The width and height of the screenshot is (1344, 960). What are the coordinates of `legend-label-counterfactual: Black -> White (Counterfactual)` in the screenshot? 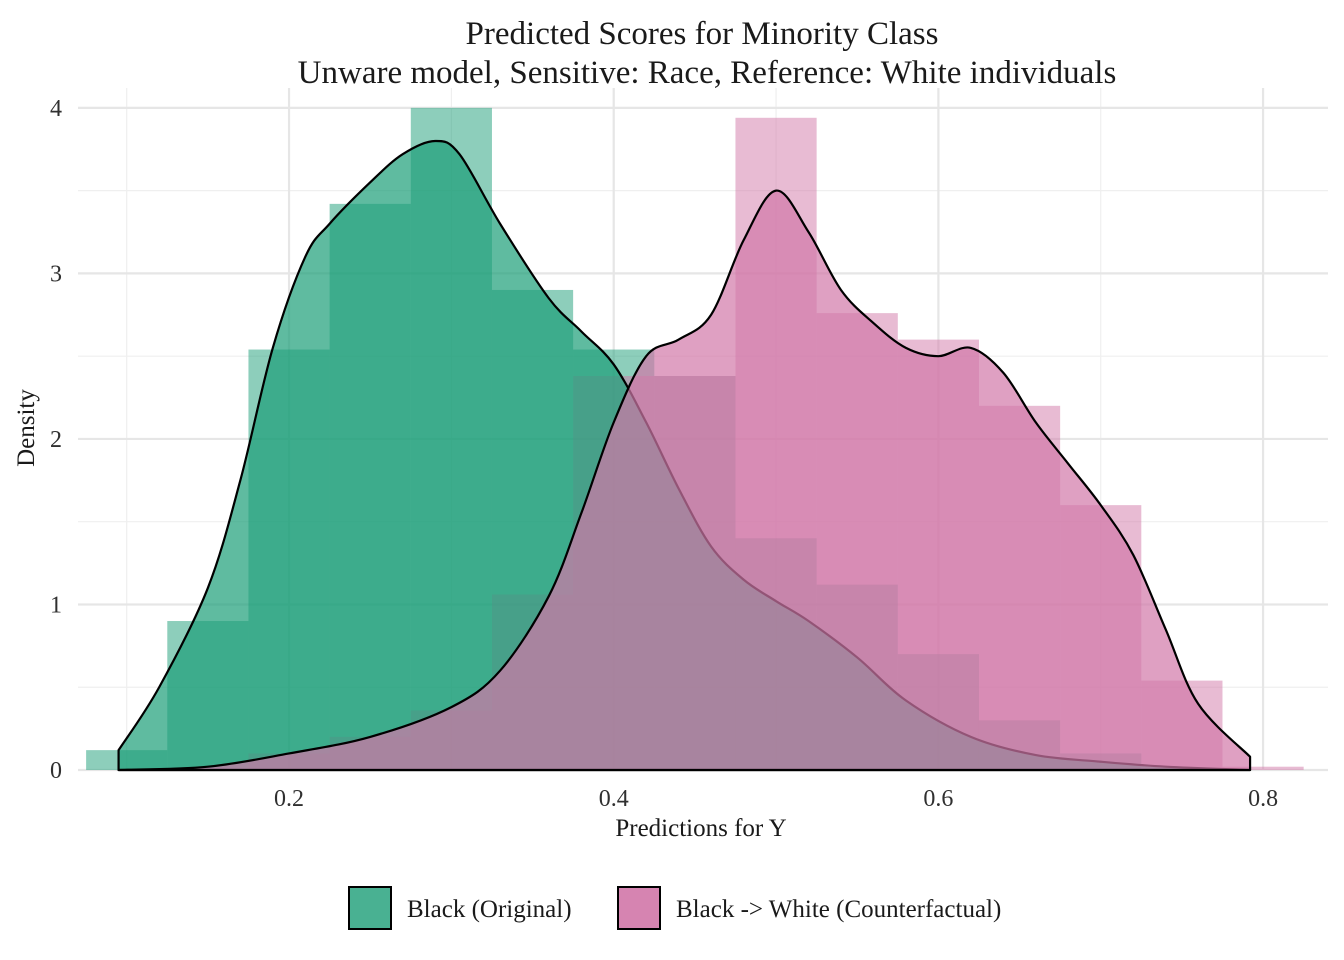 It's located at (838, 909).